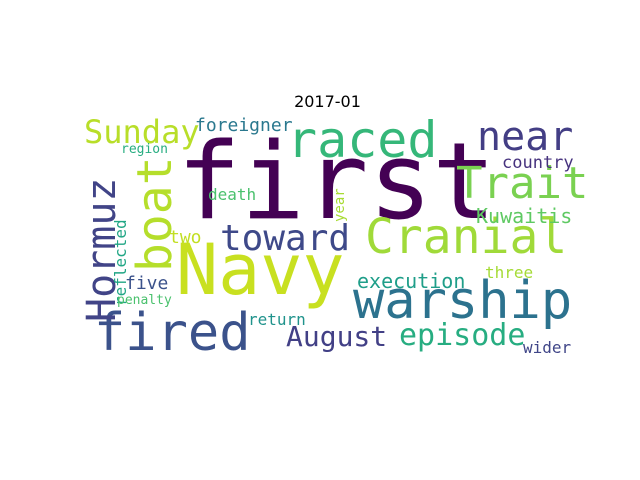 Image resolution: width=640 pixels, height=480 pixels. I want to click on word-two: two, so click(185, 237).